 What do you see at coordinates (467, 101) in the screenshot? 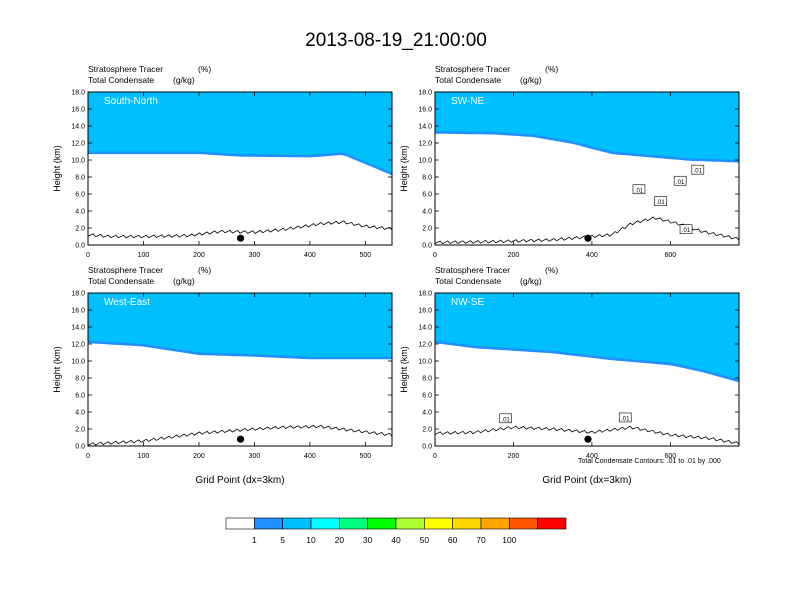
I see `panel-label: SW-NE` at bounding box center [467, 101].